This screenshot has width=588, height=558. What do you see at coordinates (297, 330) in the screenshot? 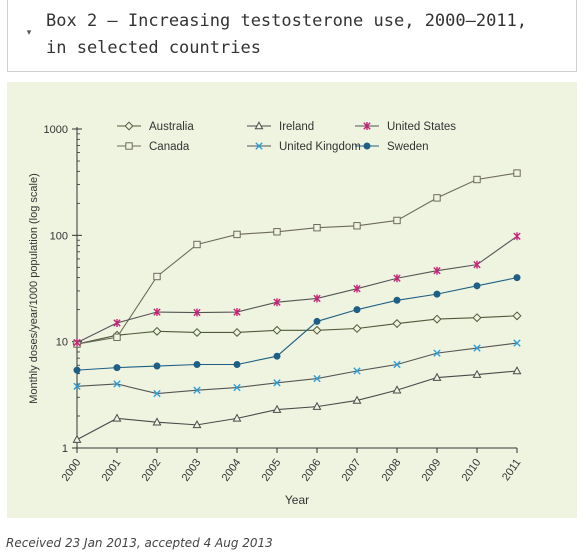
I see `series-line-australia` at bounding box center [297, 330].